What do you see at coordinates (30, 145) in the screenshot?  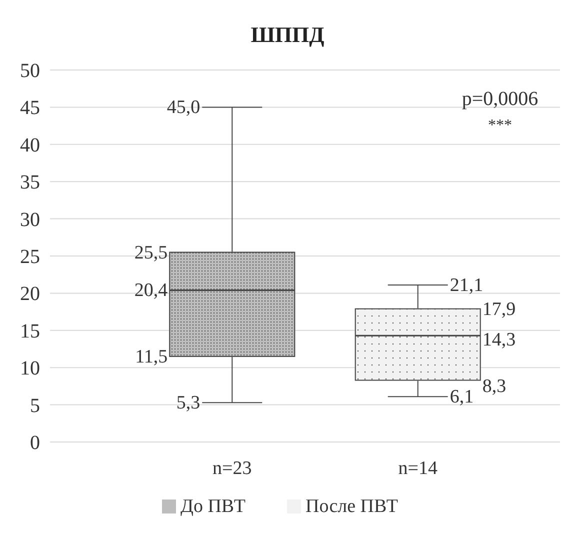 I see `y-tick-label: 40` at bounding box center [30, 145].